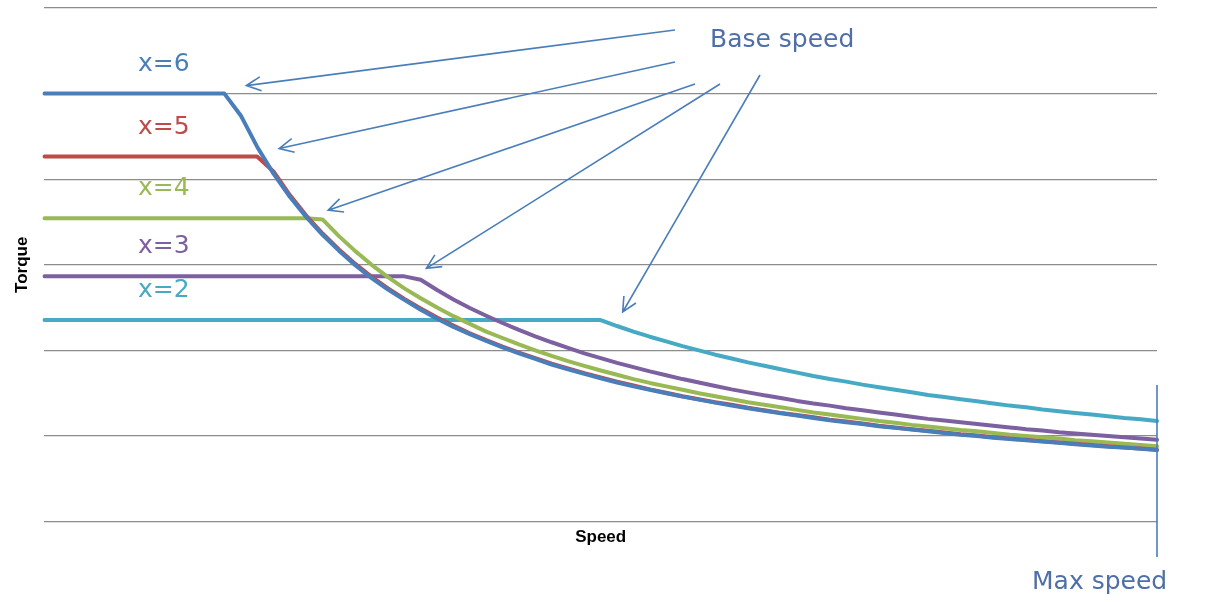 Image resolution: width=1218 pixels, height=602 pixels. I want to click on series-label: x=4, so click(164, 187).